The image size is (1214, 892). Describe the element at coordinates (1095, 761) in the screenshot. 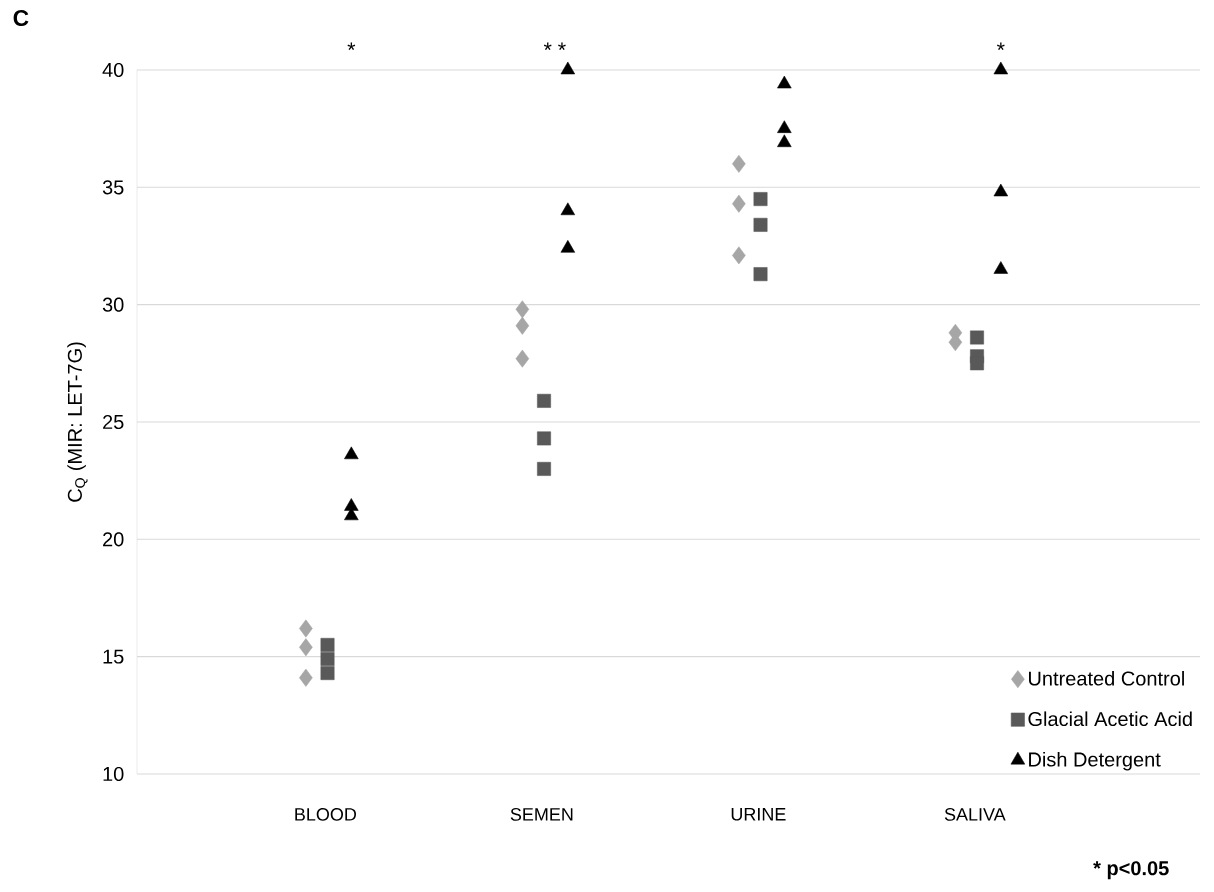

I see `legend-label: Dish Detergent` at that location.